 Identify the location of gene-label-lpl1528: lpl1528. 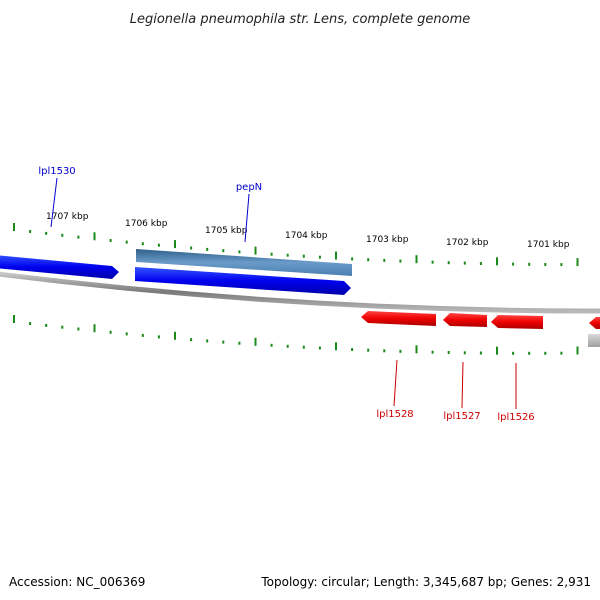
(394, 414).